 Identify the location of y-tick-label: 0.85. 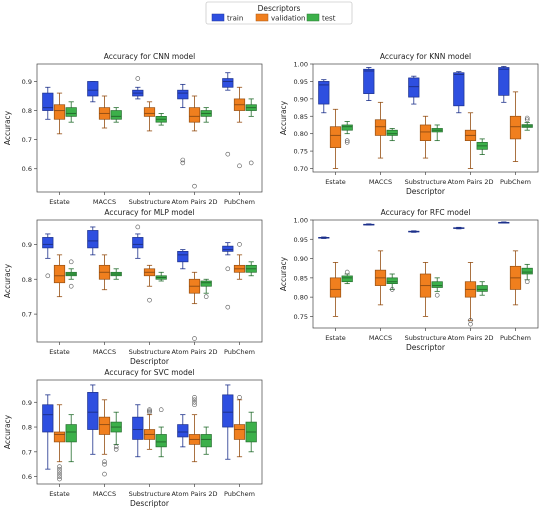
(301, 278).